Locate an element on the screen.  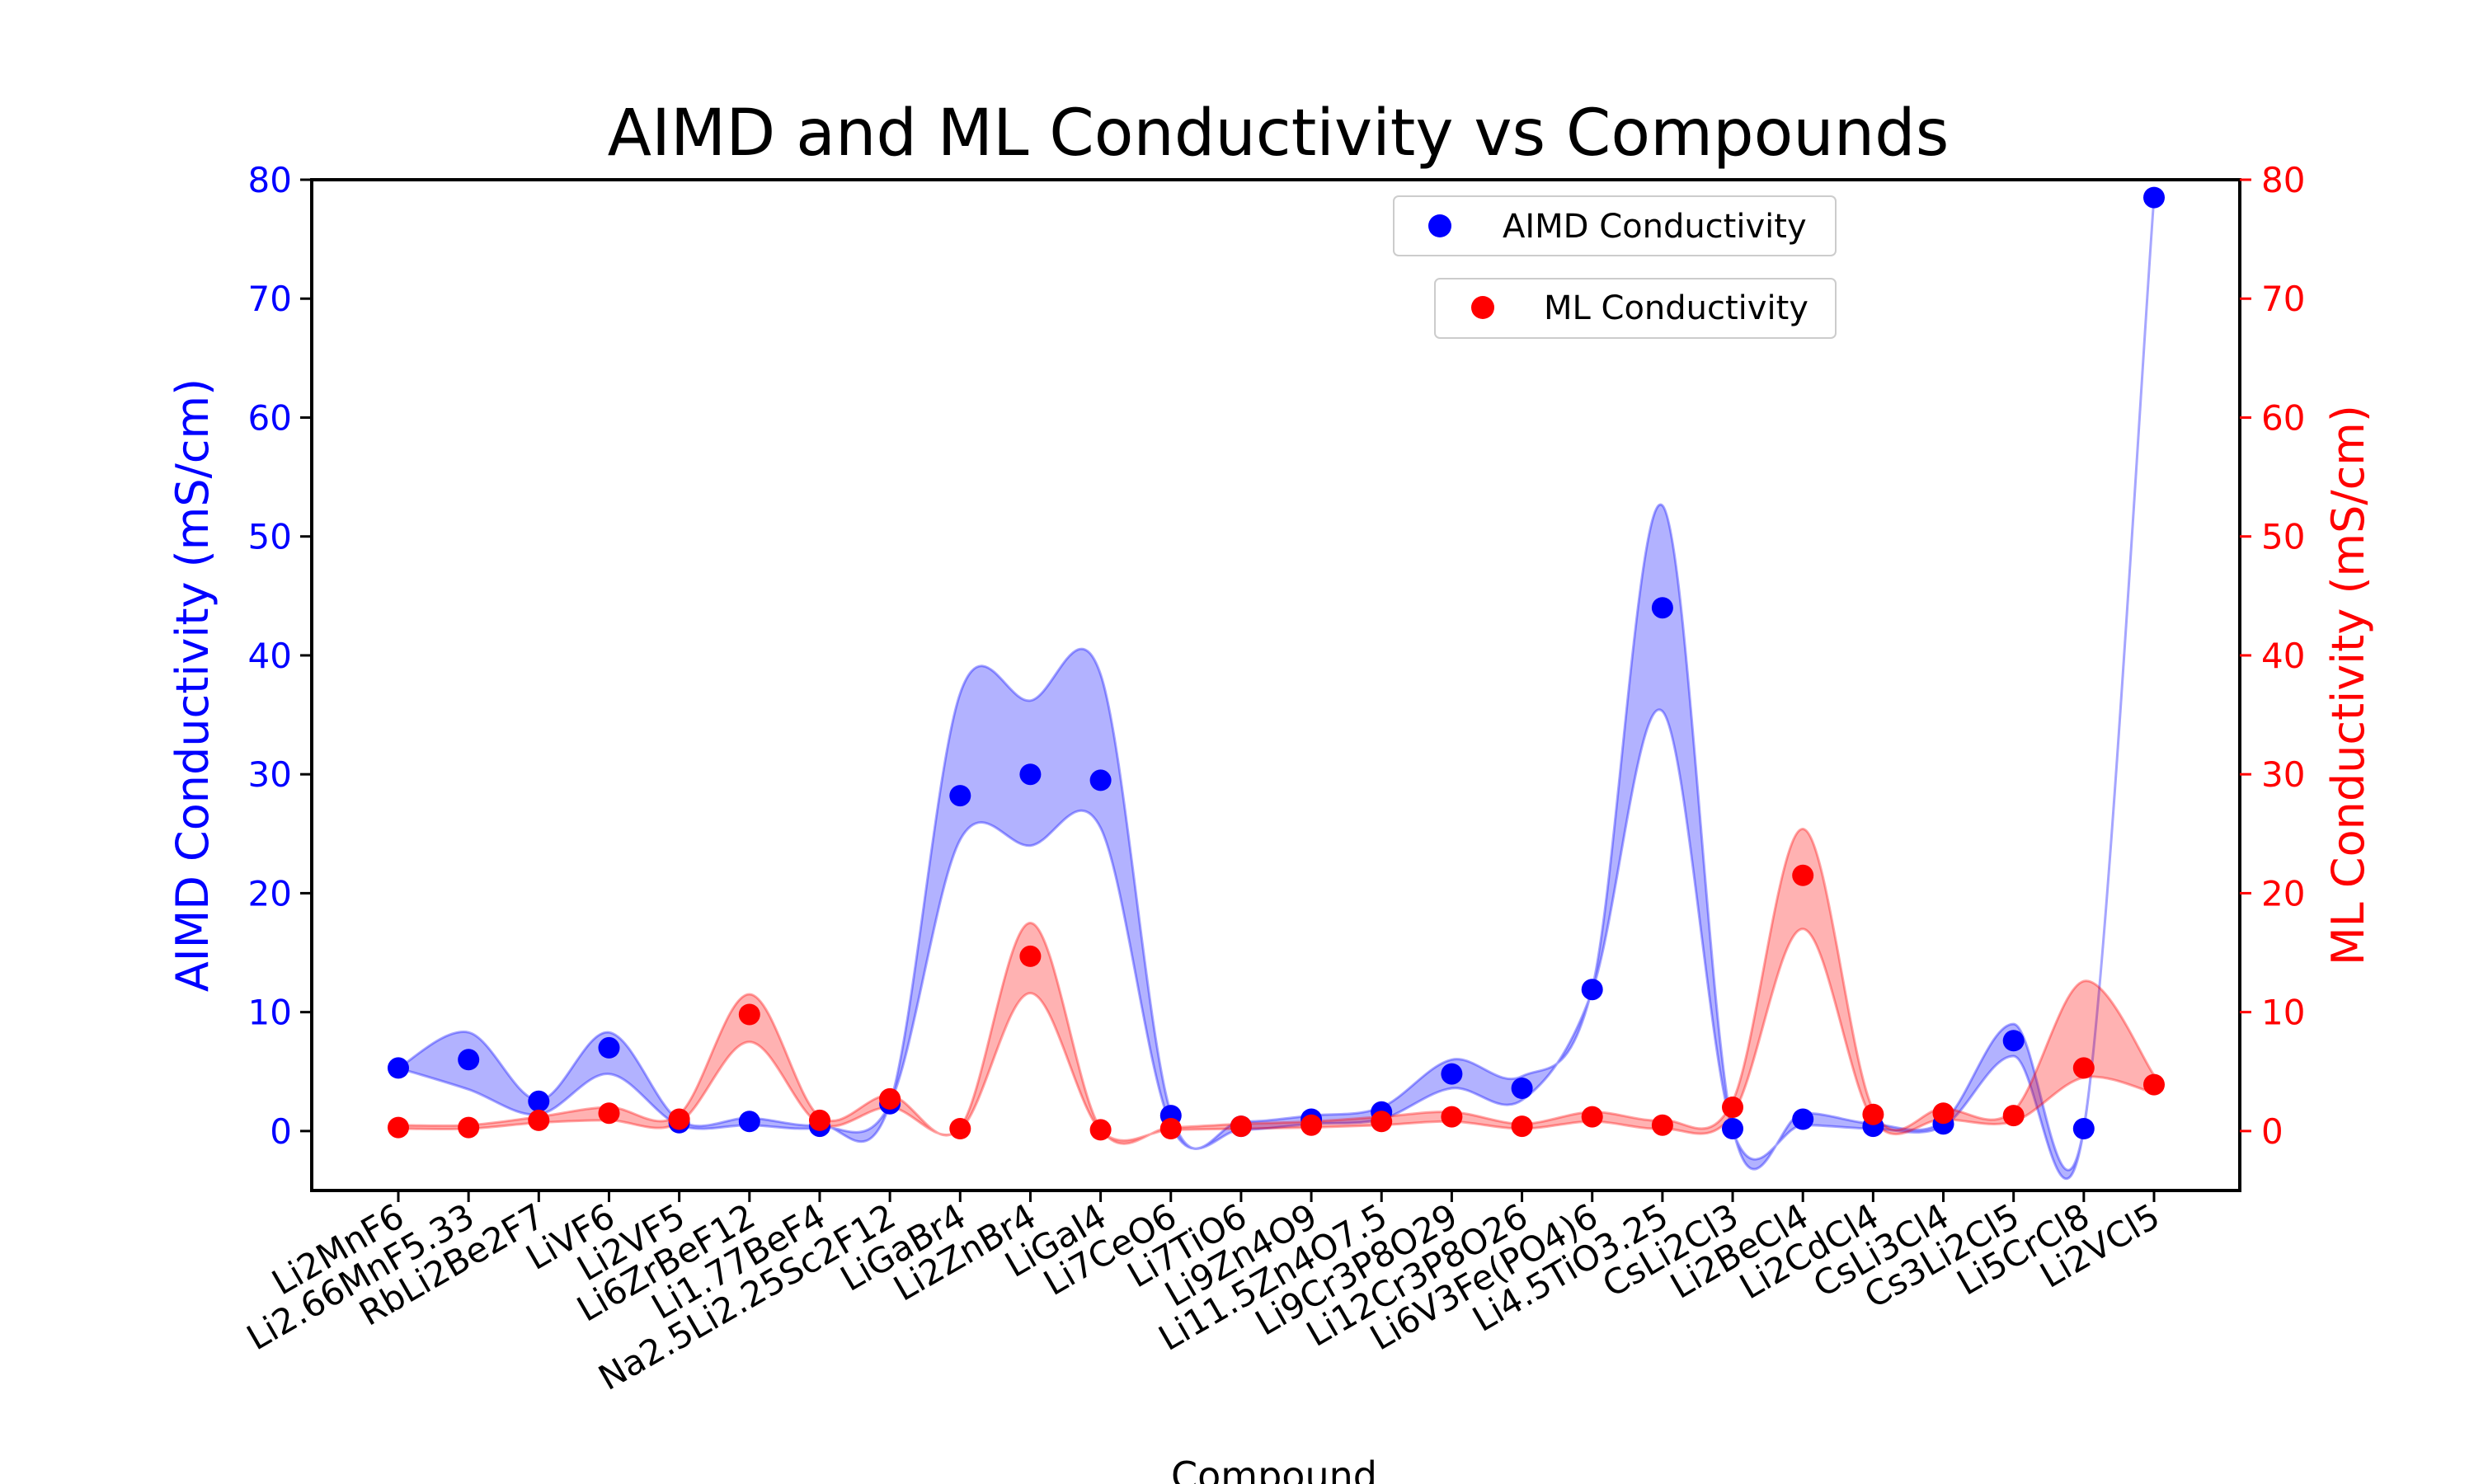
legend-aimd-text: AIMD Conductivity is located at coordinates (1655, 227).